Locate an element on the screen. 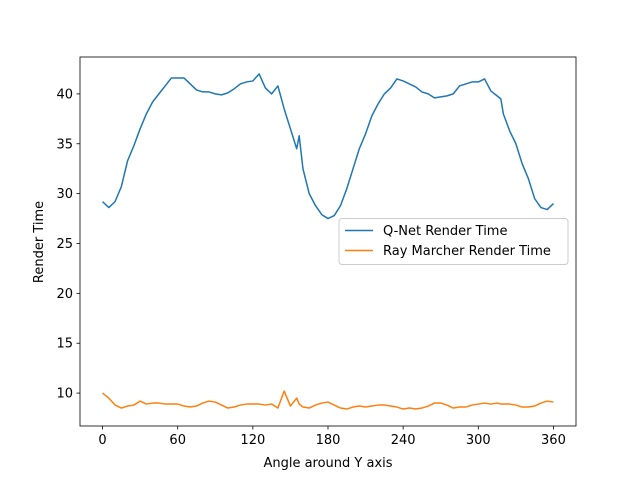 The height and width of the screenshot is (484, 640). legend: Q-Net Render Time Ray Marcher Render Time is located at coordinates (453, 241).